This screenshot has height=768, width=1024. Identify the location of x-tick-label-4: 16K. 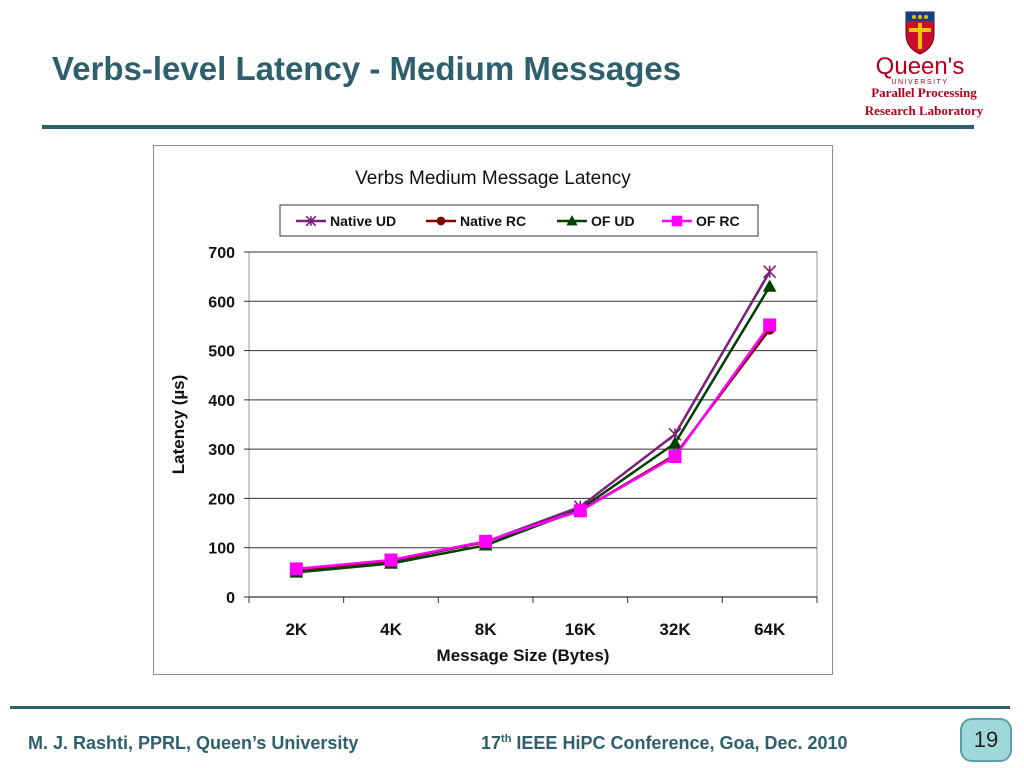
(581, 629).